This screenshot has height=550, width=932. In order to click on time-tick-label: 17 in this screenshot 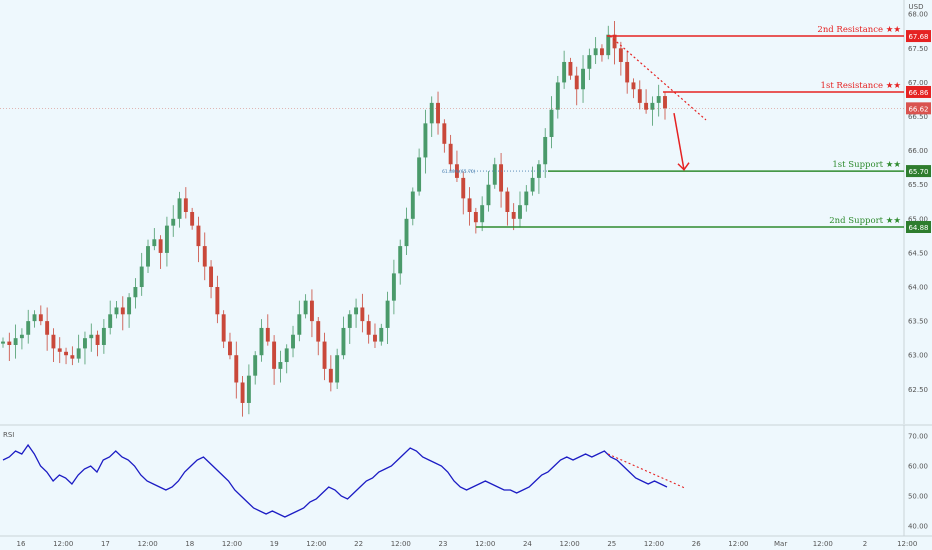, I will do `click(105, 544)`.